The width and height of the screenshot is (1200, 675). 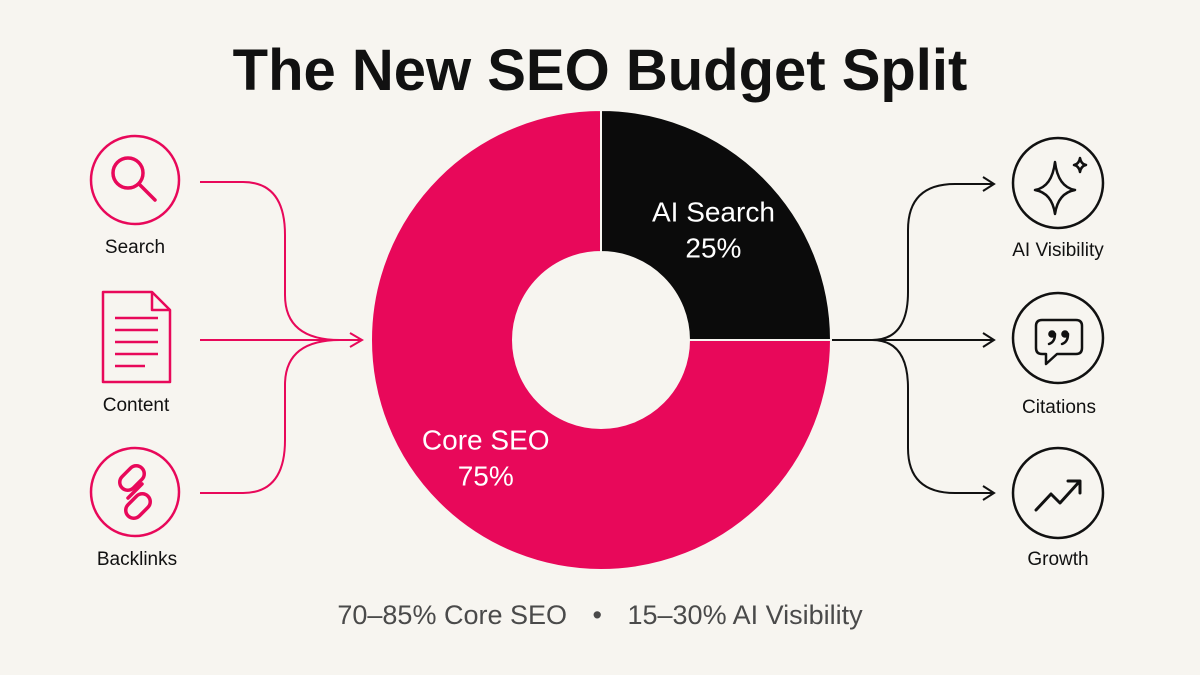 I want to click on output-citations: Citations, so click(x=1058, y=354).